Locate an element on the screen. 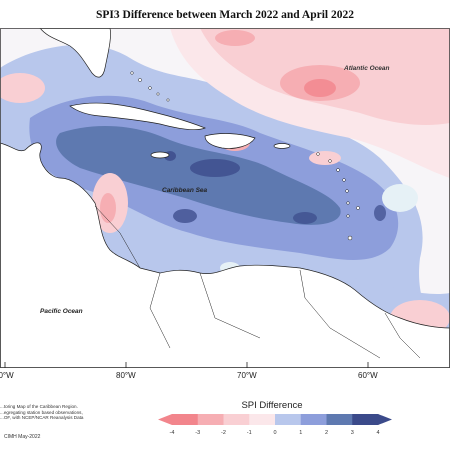 The height and width of the screenshot is (450, 450). credit-line: ...toring Map of the Caribbean Region. is located at coordinates (39, 406).